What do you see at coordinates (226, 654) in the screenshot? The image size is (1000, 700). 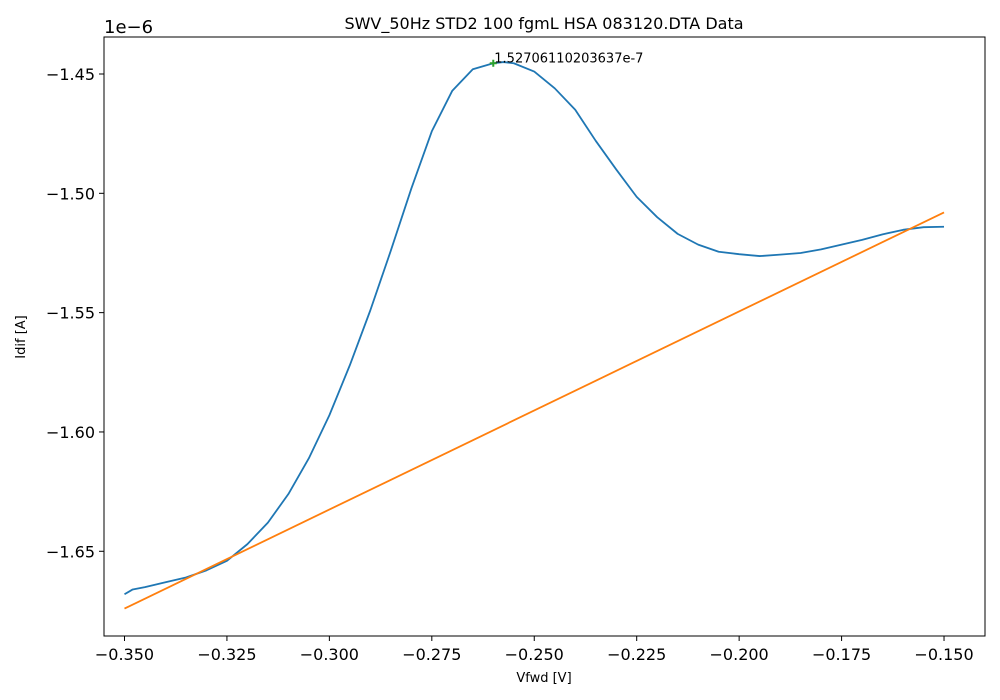 I see `x-tick-label: −0.325` at bounding box center [226, 654].